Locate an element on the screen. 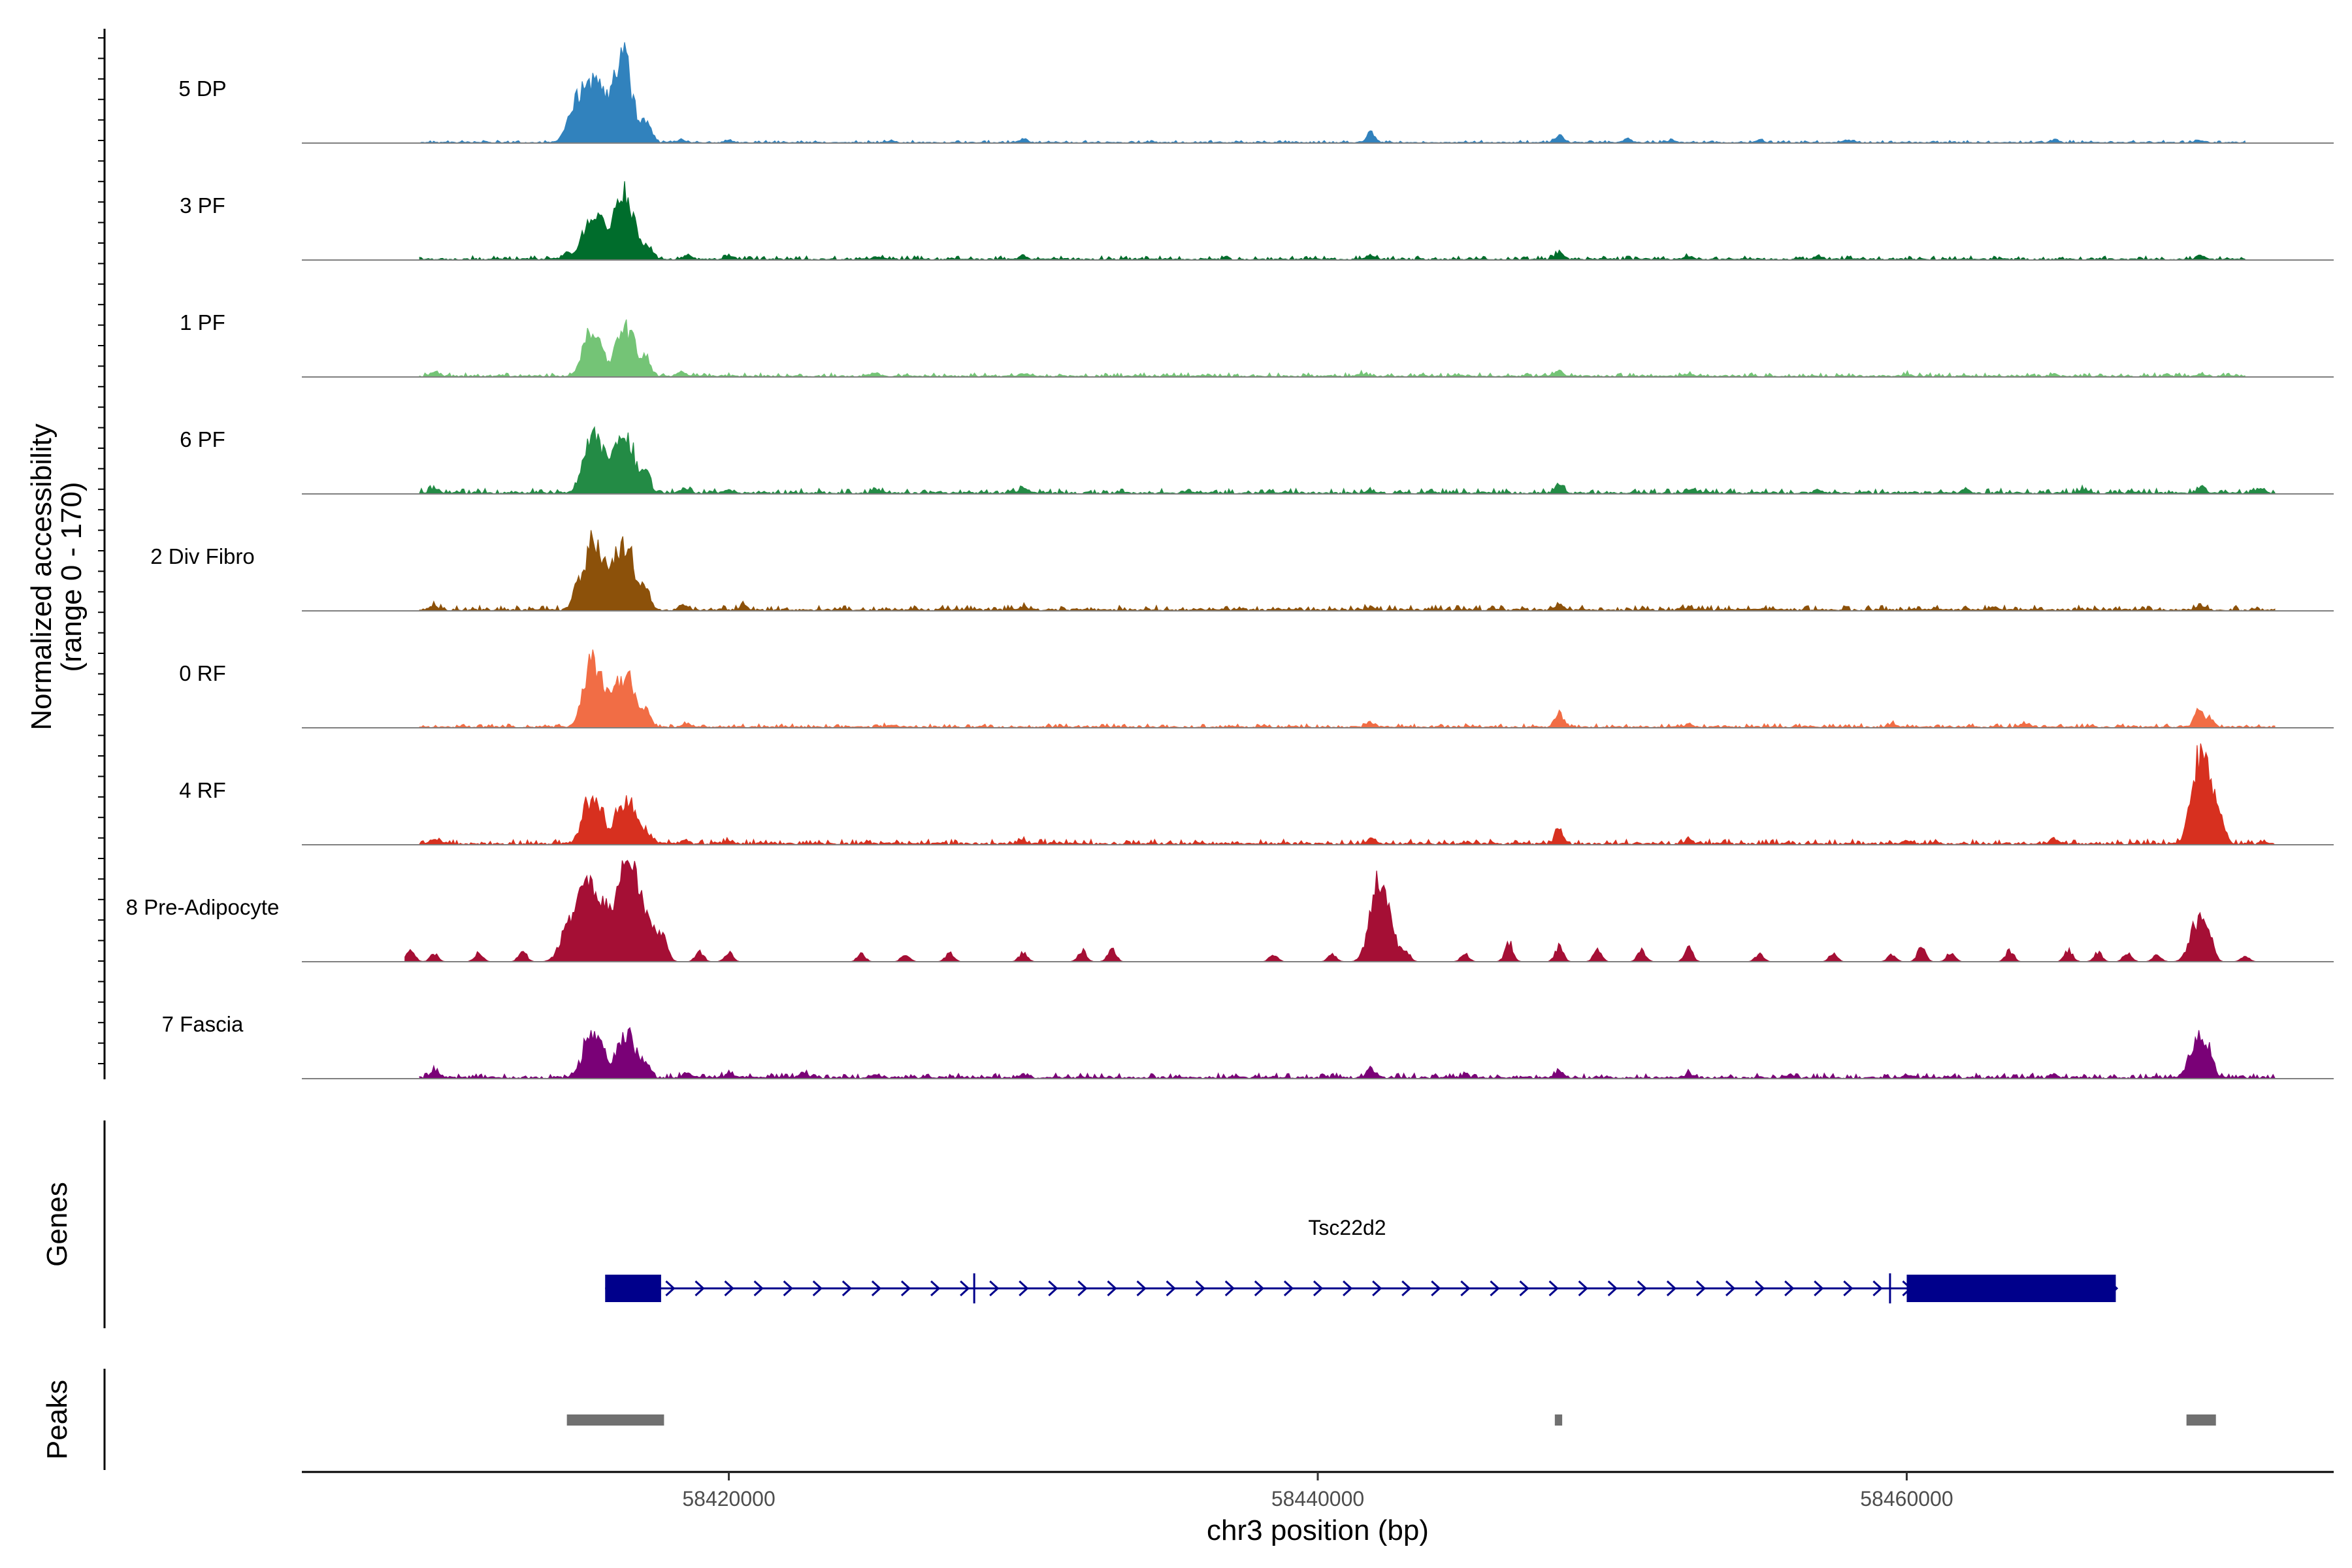  track-label: 6 PF is located at coordinates (202, 439).